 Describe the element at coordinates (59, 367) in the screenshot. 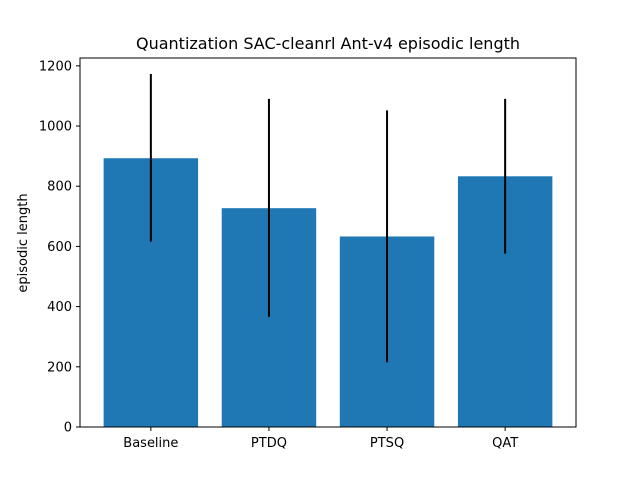

I see `y-tick-label-200: 200` at that location.